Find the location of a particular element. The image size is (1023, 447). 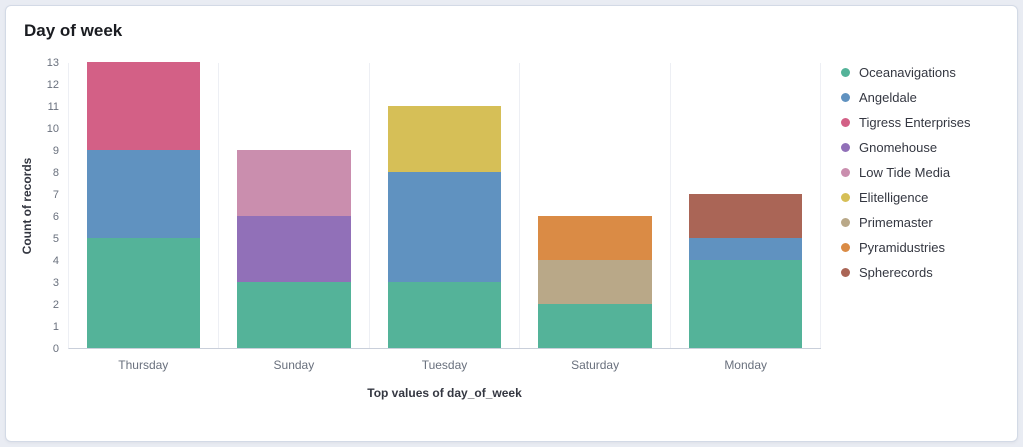

bar-segment-saturday-primemaster is located at coordinates (595, 282).